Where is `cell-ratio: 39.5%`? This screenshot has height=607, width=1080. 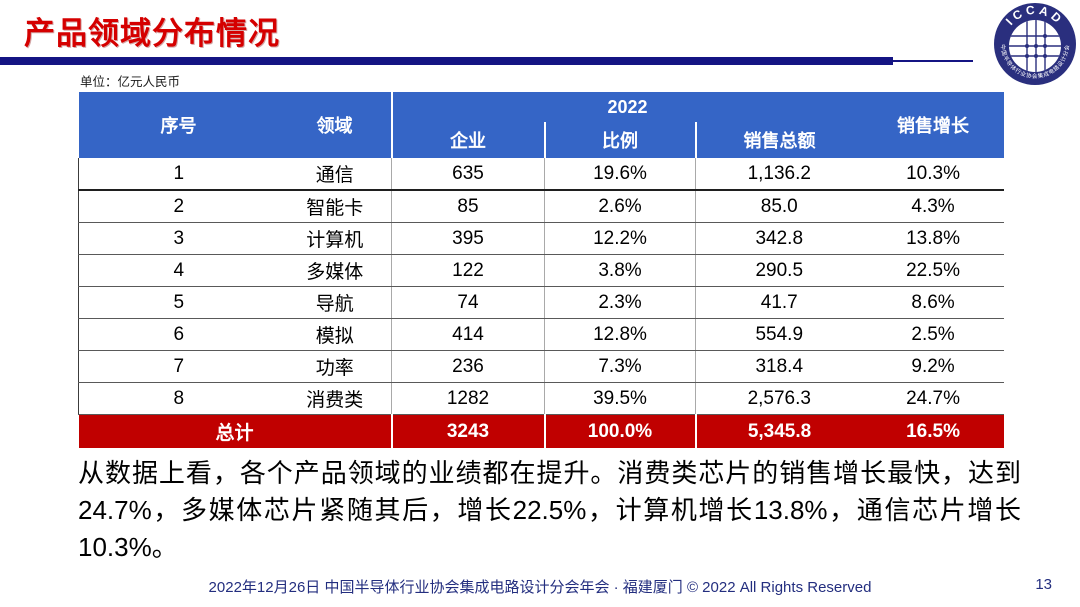
cell-ratio: 39.5% is located at coordinates (620, 398).